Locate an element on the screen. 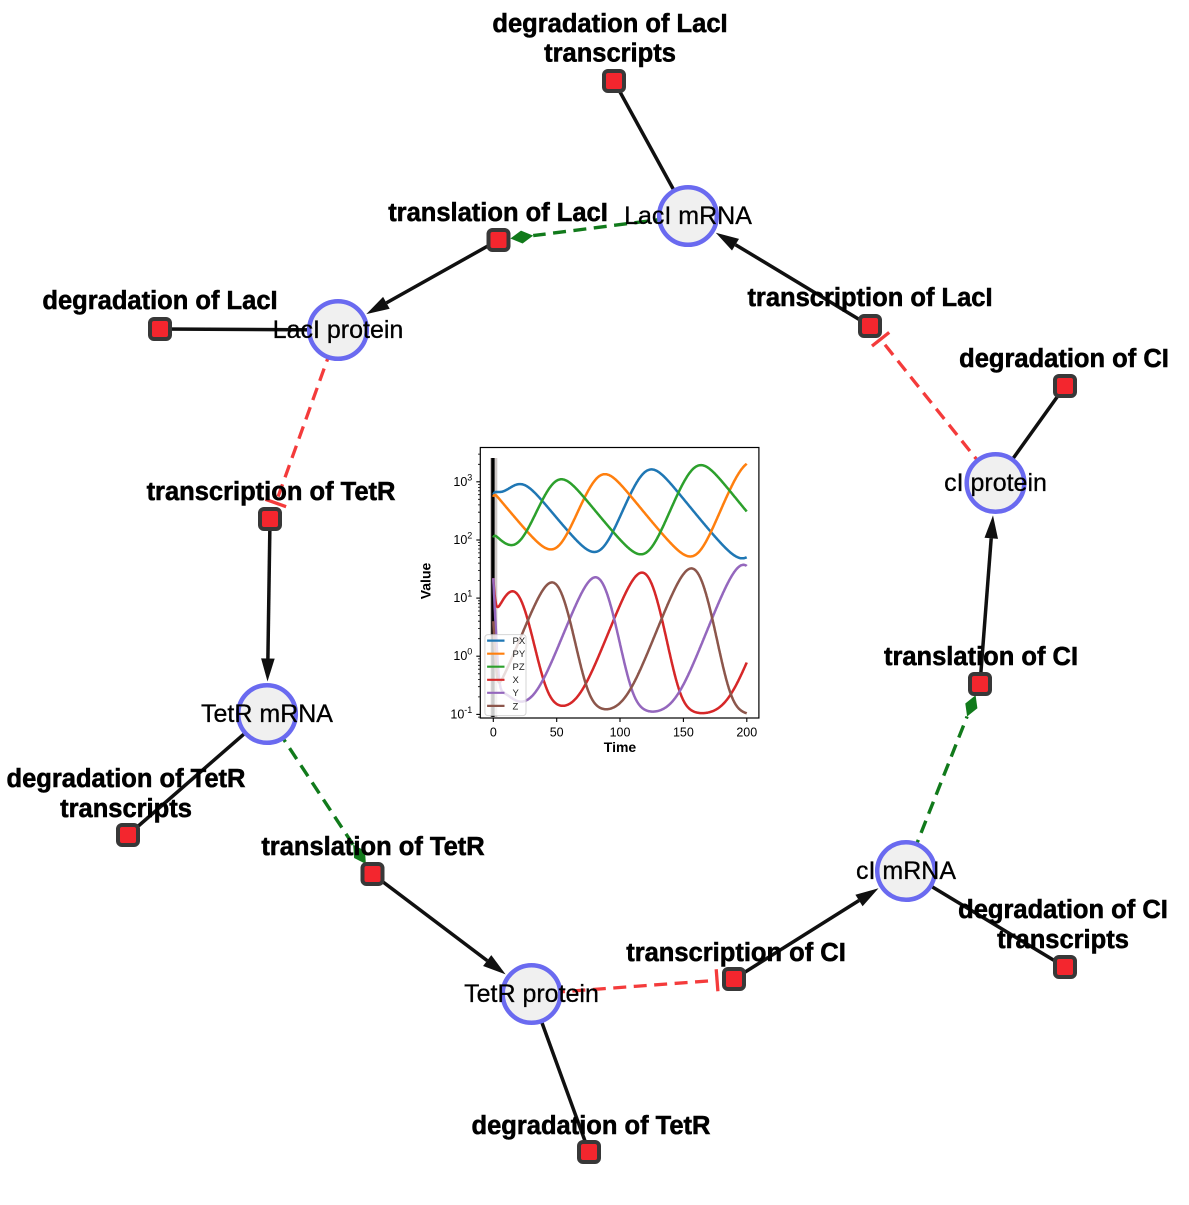 This screenshot has height=1205, width=1189. svg-text: PY is located at coordinates (519, 654).